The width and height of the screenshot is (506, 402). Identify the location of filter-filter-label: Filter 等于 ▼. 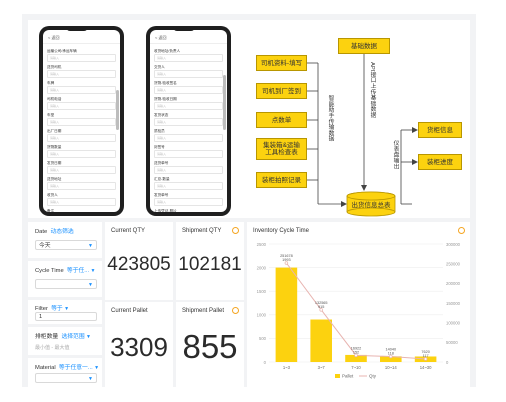
(52, 307).